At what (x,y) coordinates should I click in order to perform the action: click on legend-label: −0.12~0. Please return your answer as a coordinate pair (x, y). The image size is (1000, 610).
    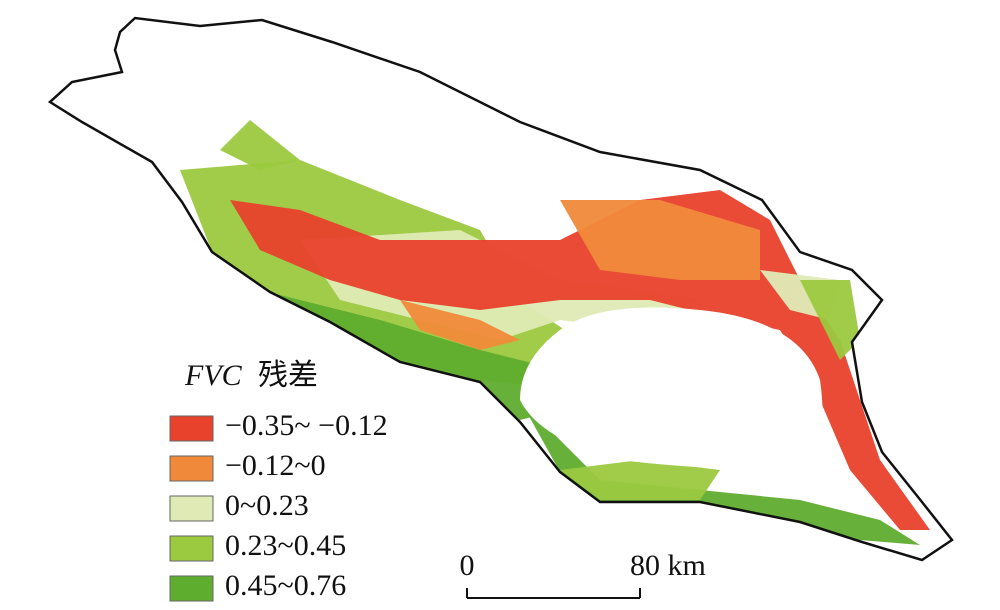
    Looking at the image, I should click on (275, 465).